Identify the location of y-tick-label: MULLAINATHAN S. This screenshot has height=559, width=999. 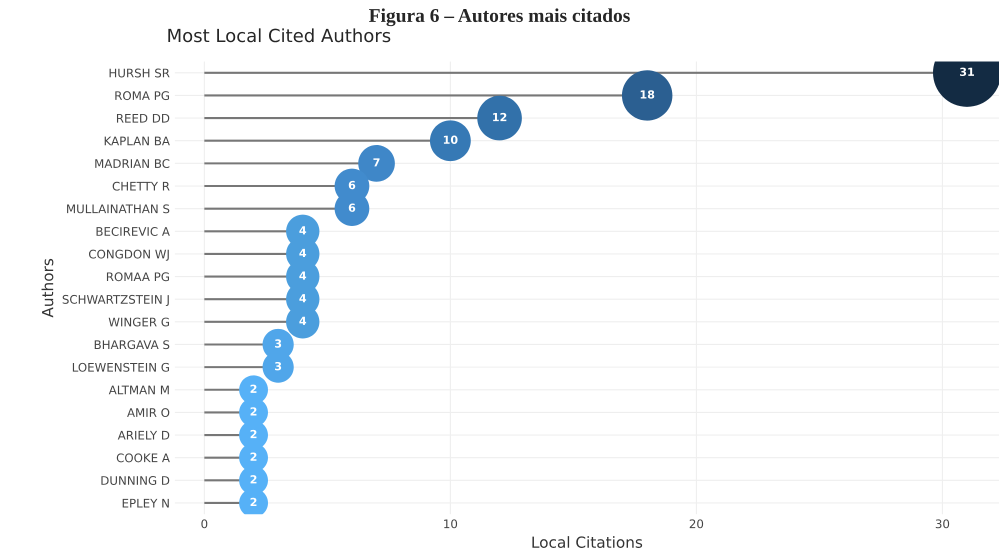
(118, 209).